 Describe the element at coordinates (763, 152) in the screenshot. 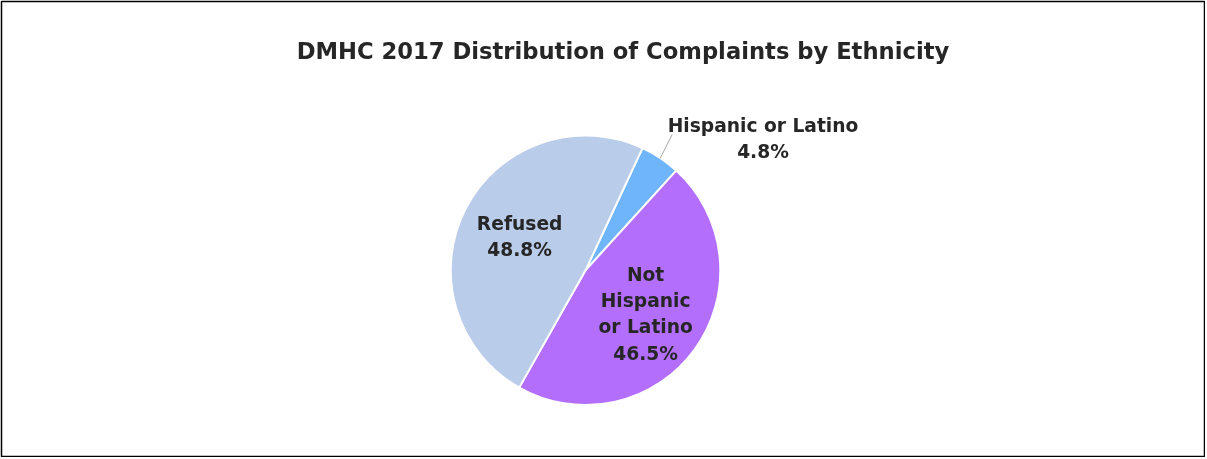

I see `data-label: 4.8%` at that location.